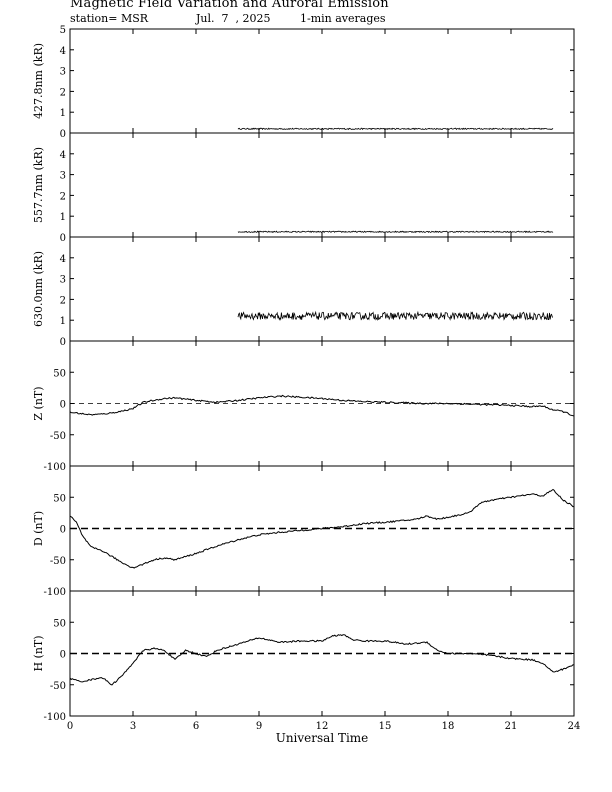 The height and width of the screenshot is (792, 612). What do you see at coordinates (322, 726) in the screenshot?
I see `x-tick-label: 12` at bounding box center [322, 726].